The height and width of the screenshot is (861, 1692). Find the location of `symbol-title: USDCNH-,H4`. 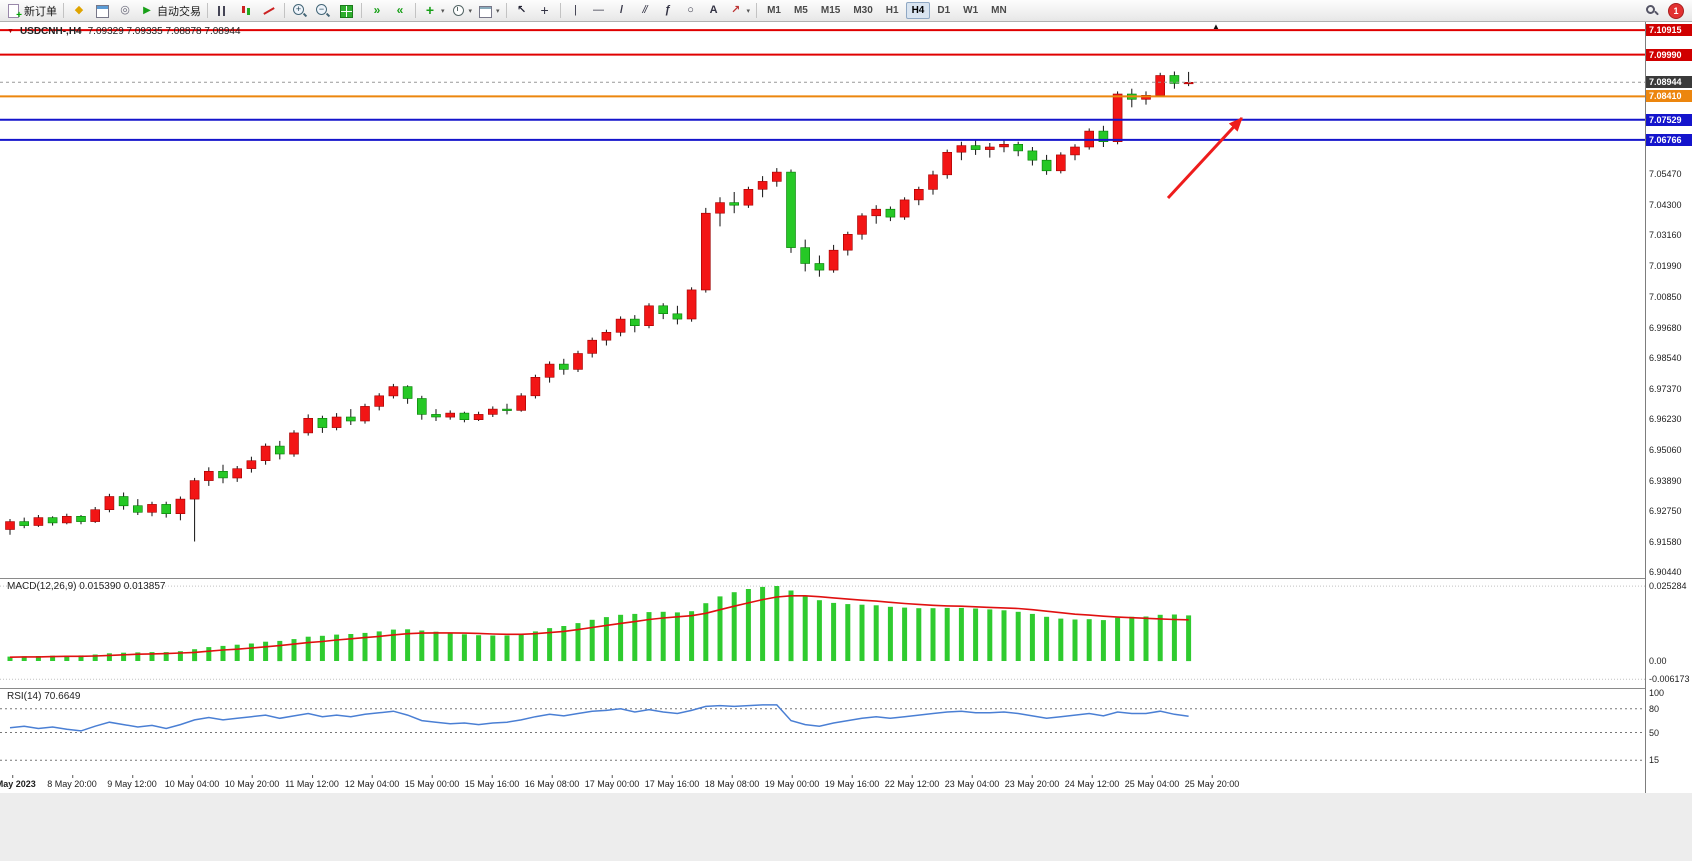

symbol-title: USDCNH-,H4 is located at coordinates (50, 31).